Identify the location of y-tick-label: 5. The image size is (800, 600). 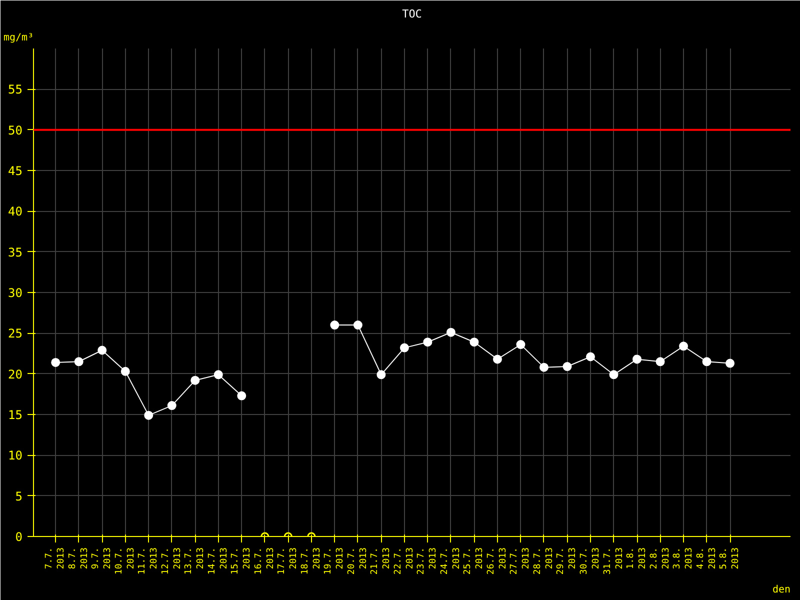
(19, 496).